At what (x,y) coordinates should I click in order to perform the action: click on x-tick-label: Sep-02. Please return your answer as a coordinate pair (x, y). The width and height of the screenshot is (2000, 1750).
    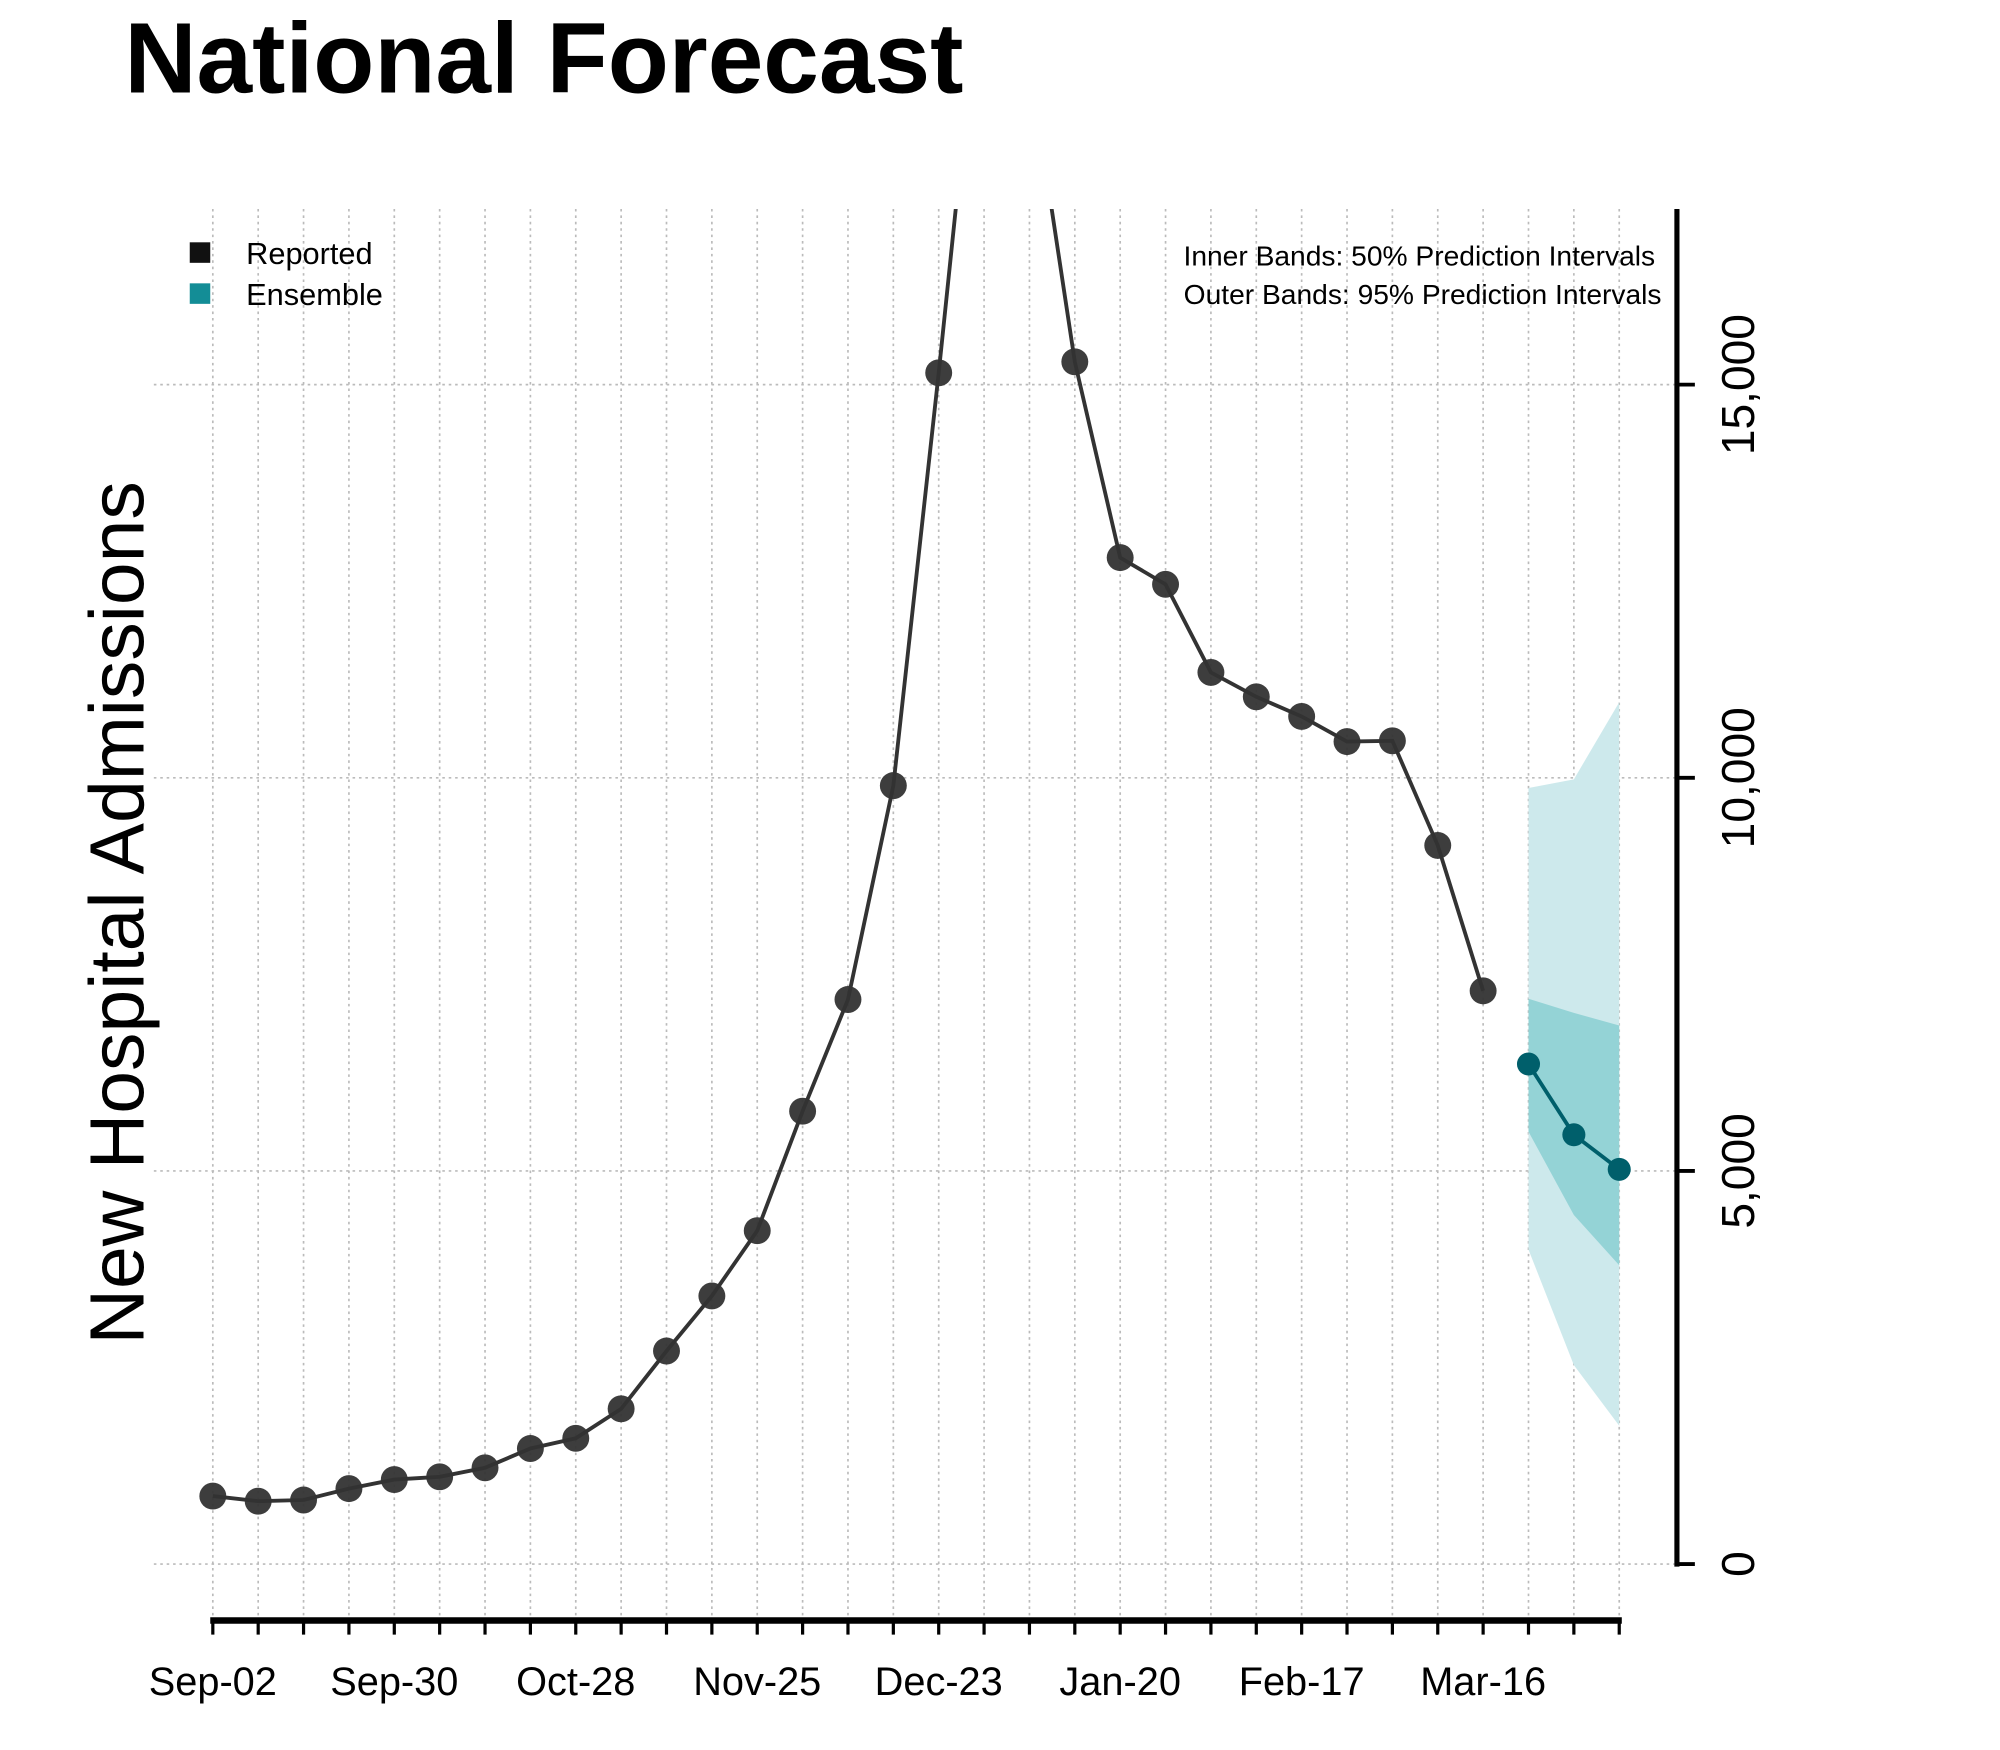
    Looking at the image, I should click on (213, 1682).